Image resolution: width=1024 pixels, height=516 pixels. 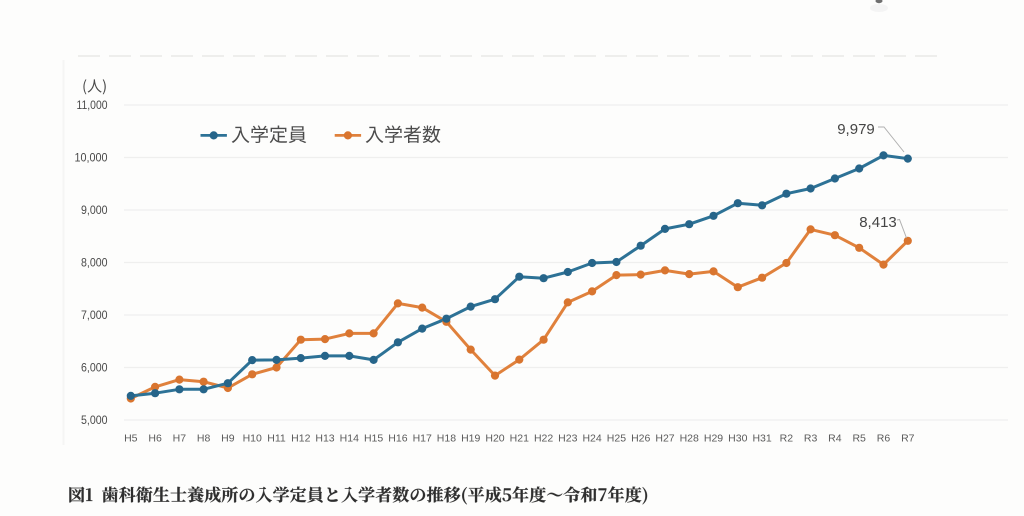 I want to click on svg-text: H11, so click(x=276, y=439).